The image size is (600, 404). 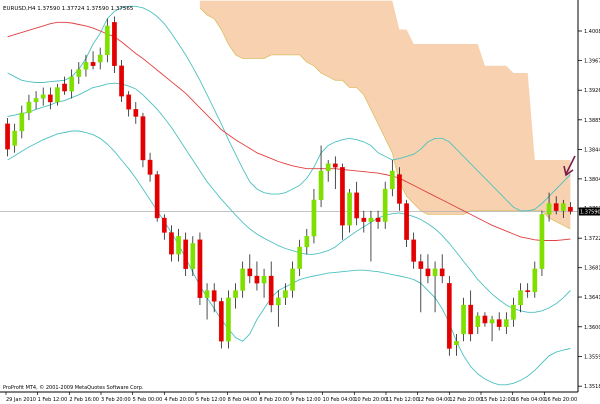 I want to click on price-tick-label: 1.36000, so click(x=592, y=328).